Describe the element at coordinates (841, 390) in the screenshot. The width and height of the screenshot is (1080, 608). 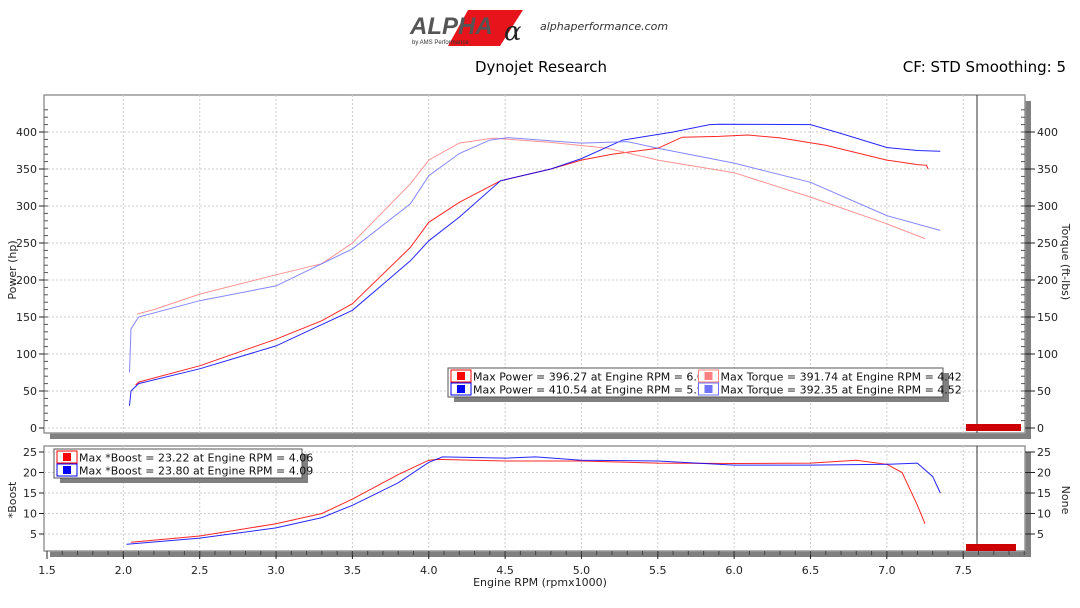
I see `legend-entry: Max Torque = 392.35 at Engine RPM = 4.52` at that location.